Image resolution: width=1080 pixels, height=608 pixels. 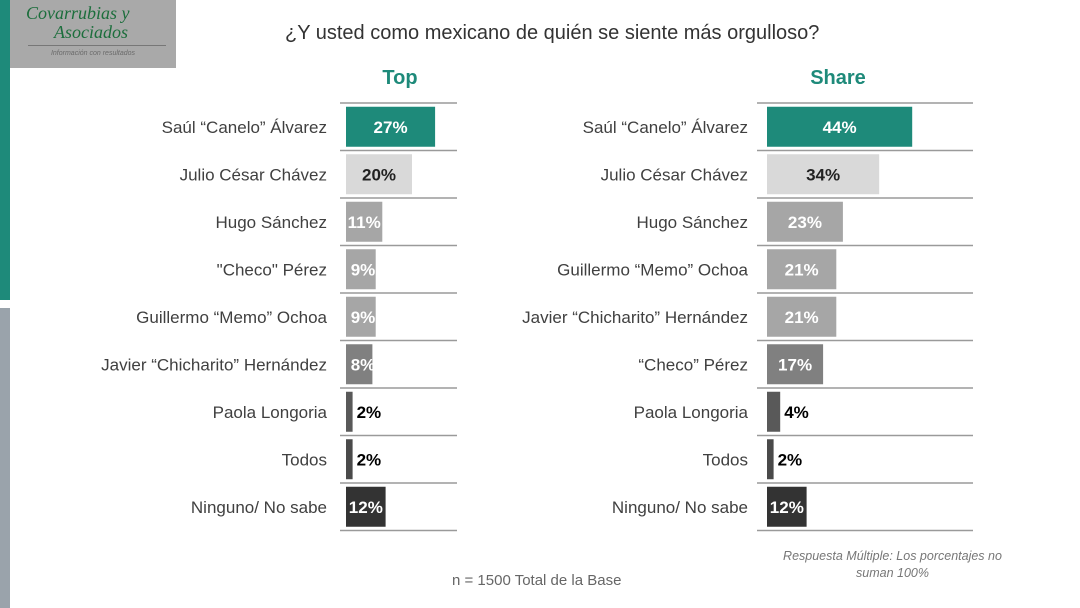 I want to click on top-data-label: 8%, so click(x=363, y=364).